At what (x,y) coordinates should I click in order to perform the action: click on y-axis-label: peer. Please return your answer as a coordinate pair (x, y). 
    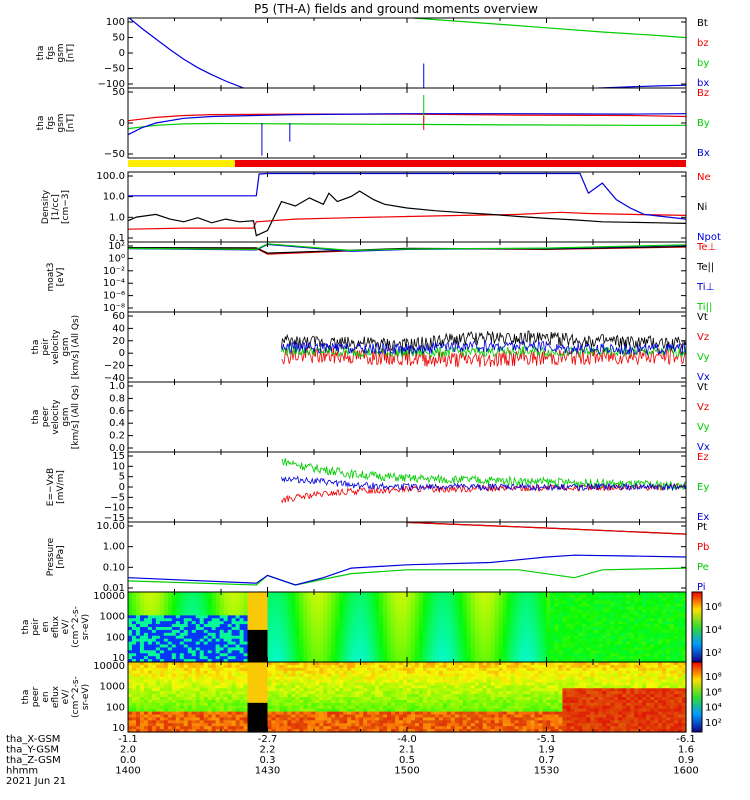
    Looking at the image, I should click on (46, 416).